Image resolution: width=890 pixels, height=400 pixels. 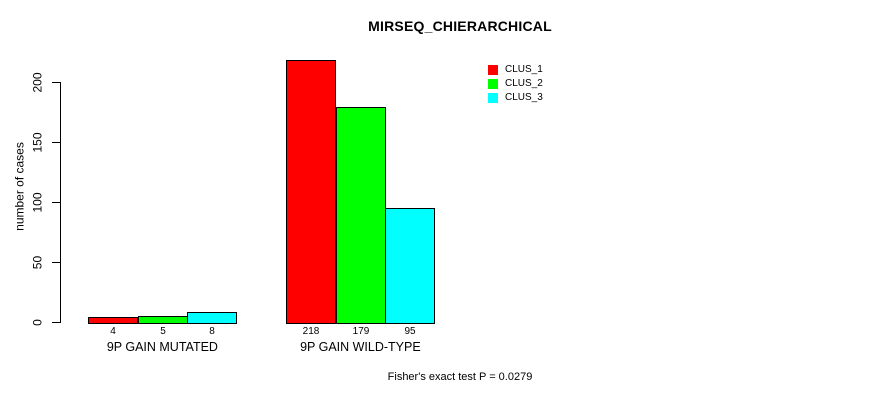 I want to click on bar-value-label: 8, so click(x=212, y=331).